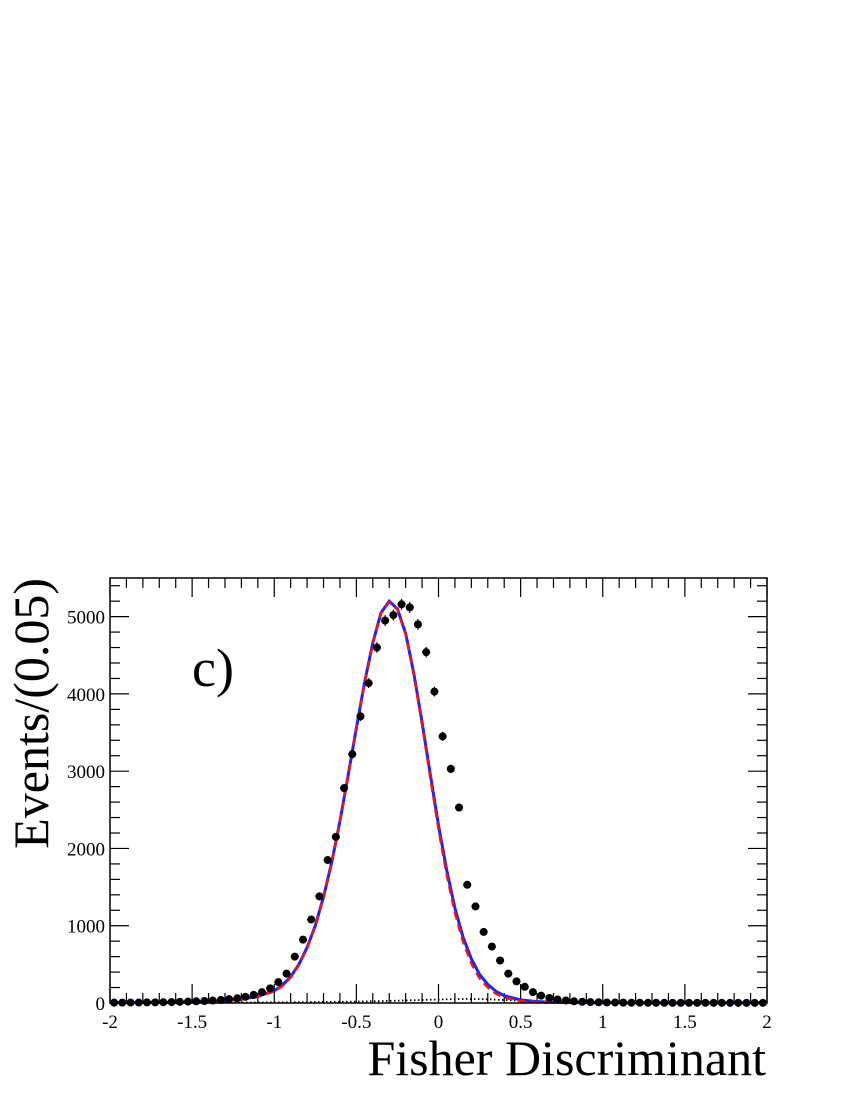 The height and width of the screenshot is (1100, 850). What do you see at coordinates (110, 1022) in the screenshot?
I see `x-tick-label: -2` at bounding box center [110, 1022].